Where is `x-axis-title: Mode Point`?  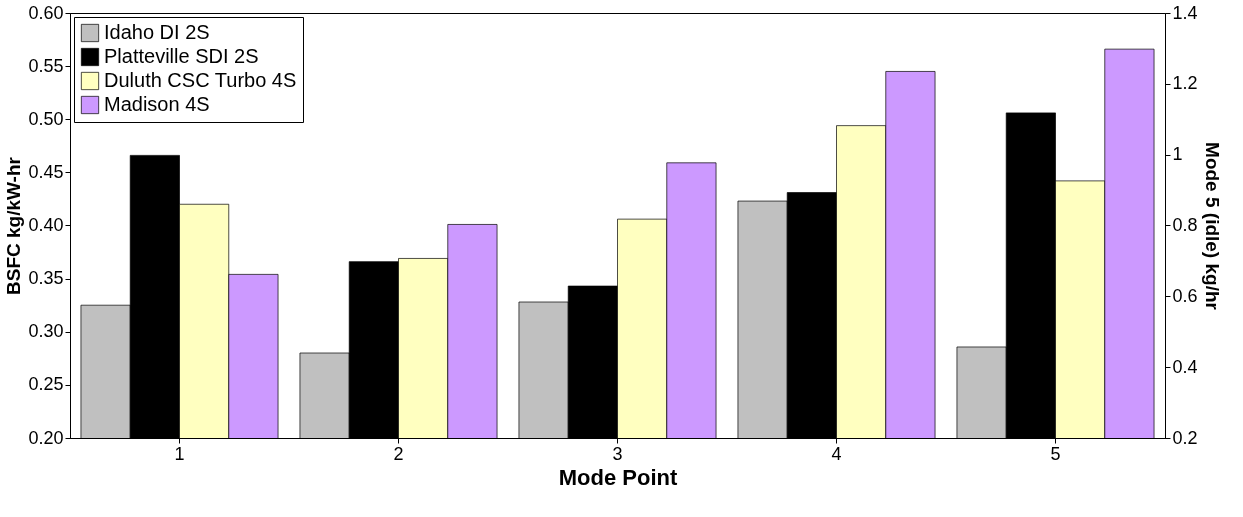 x-axis-title: Mode Point is located at coordinates (618, 477).